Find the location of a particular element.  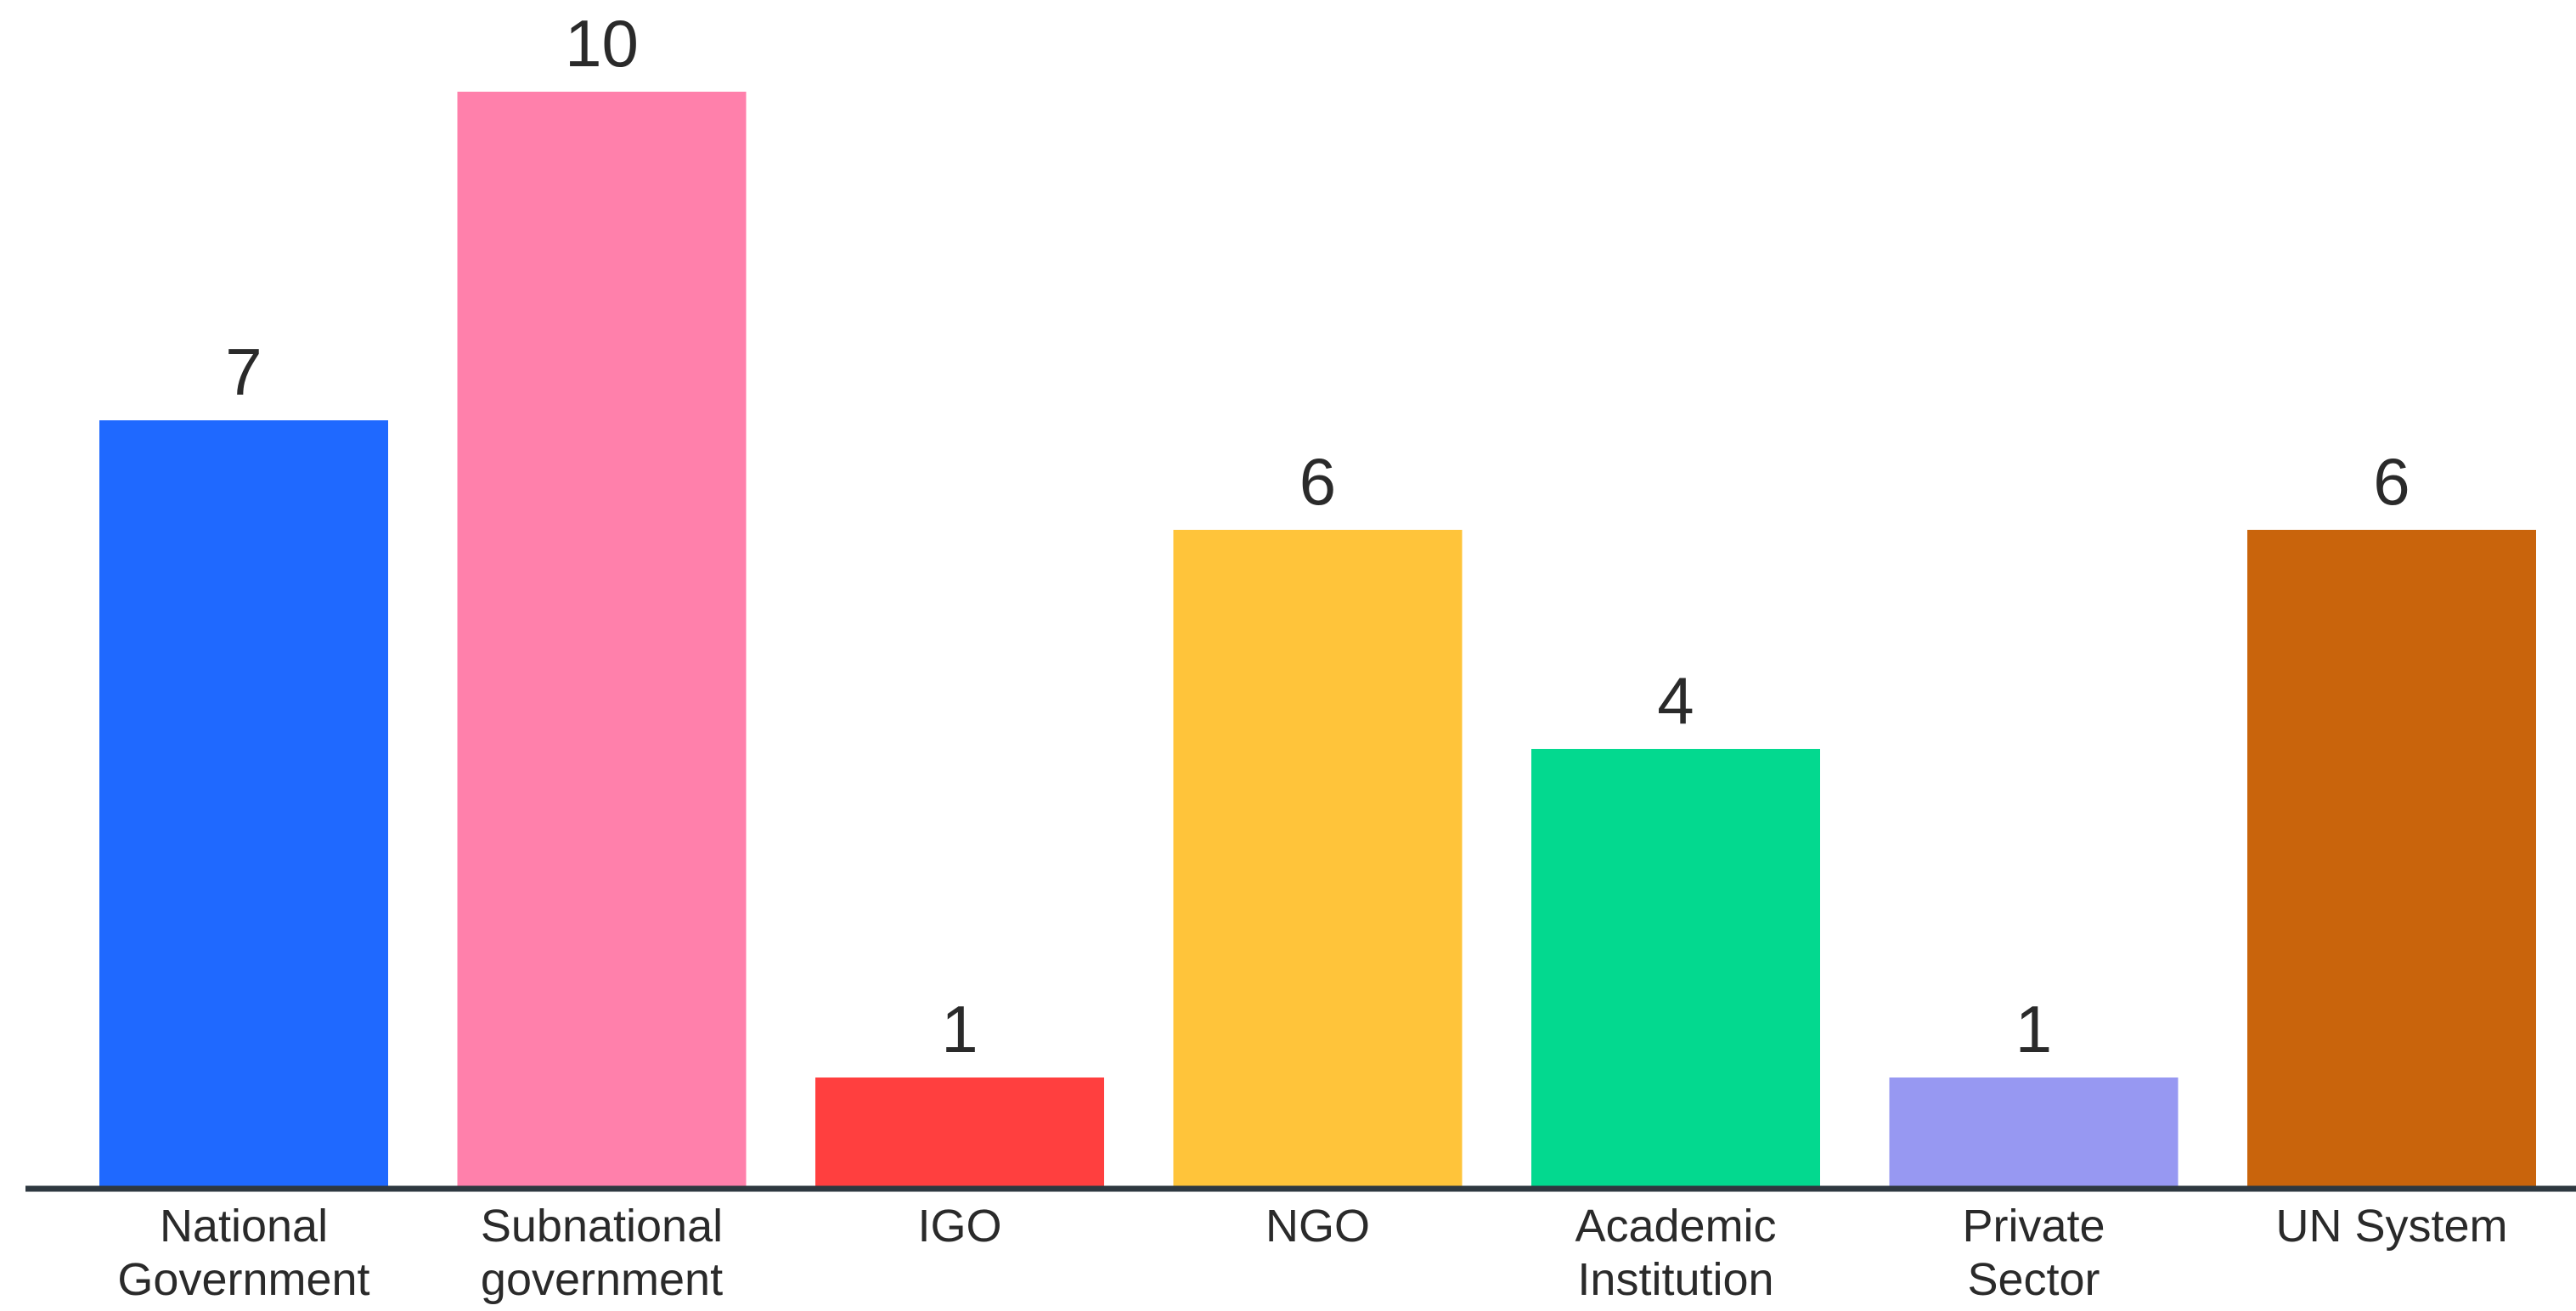

value-label-1: 10 is located at coordinates (602, 43).